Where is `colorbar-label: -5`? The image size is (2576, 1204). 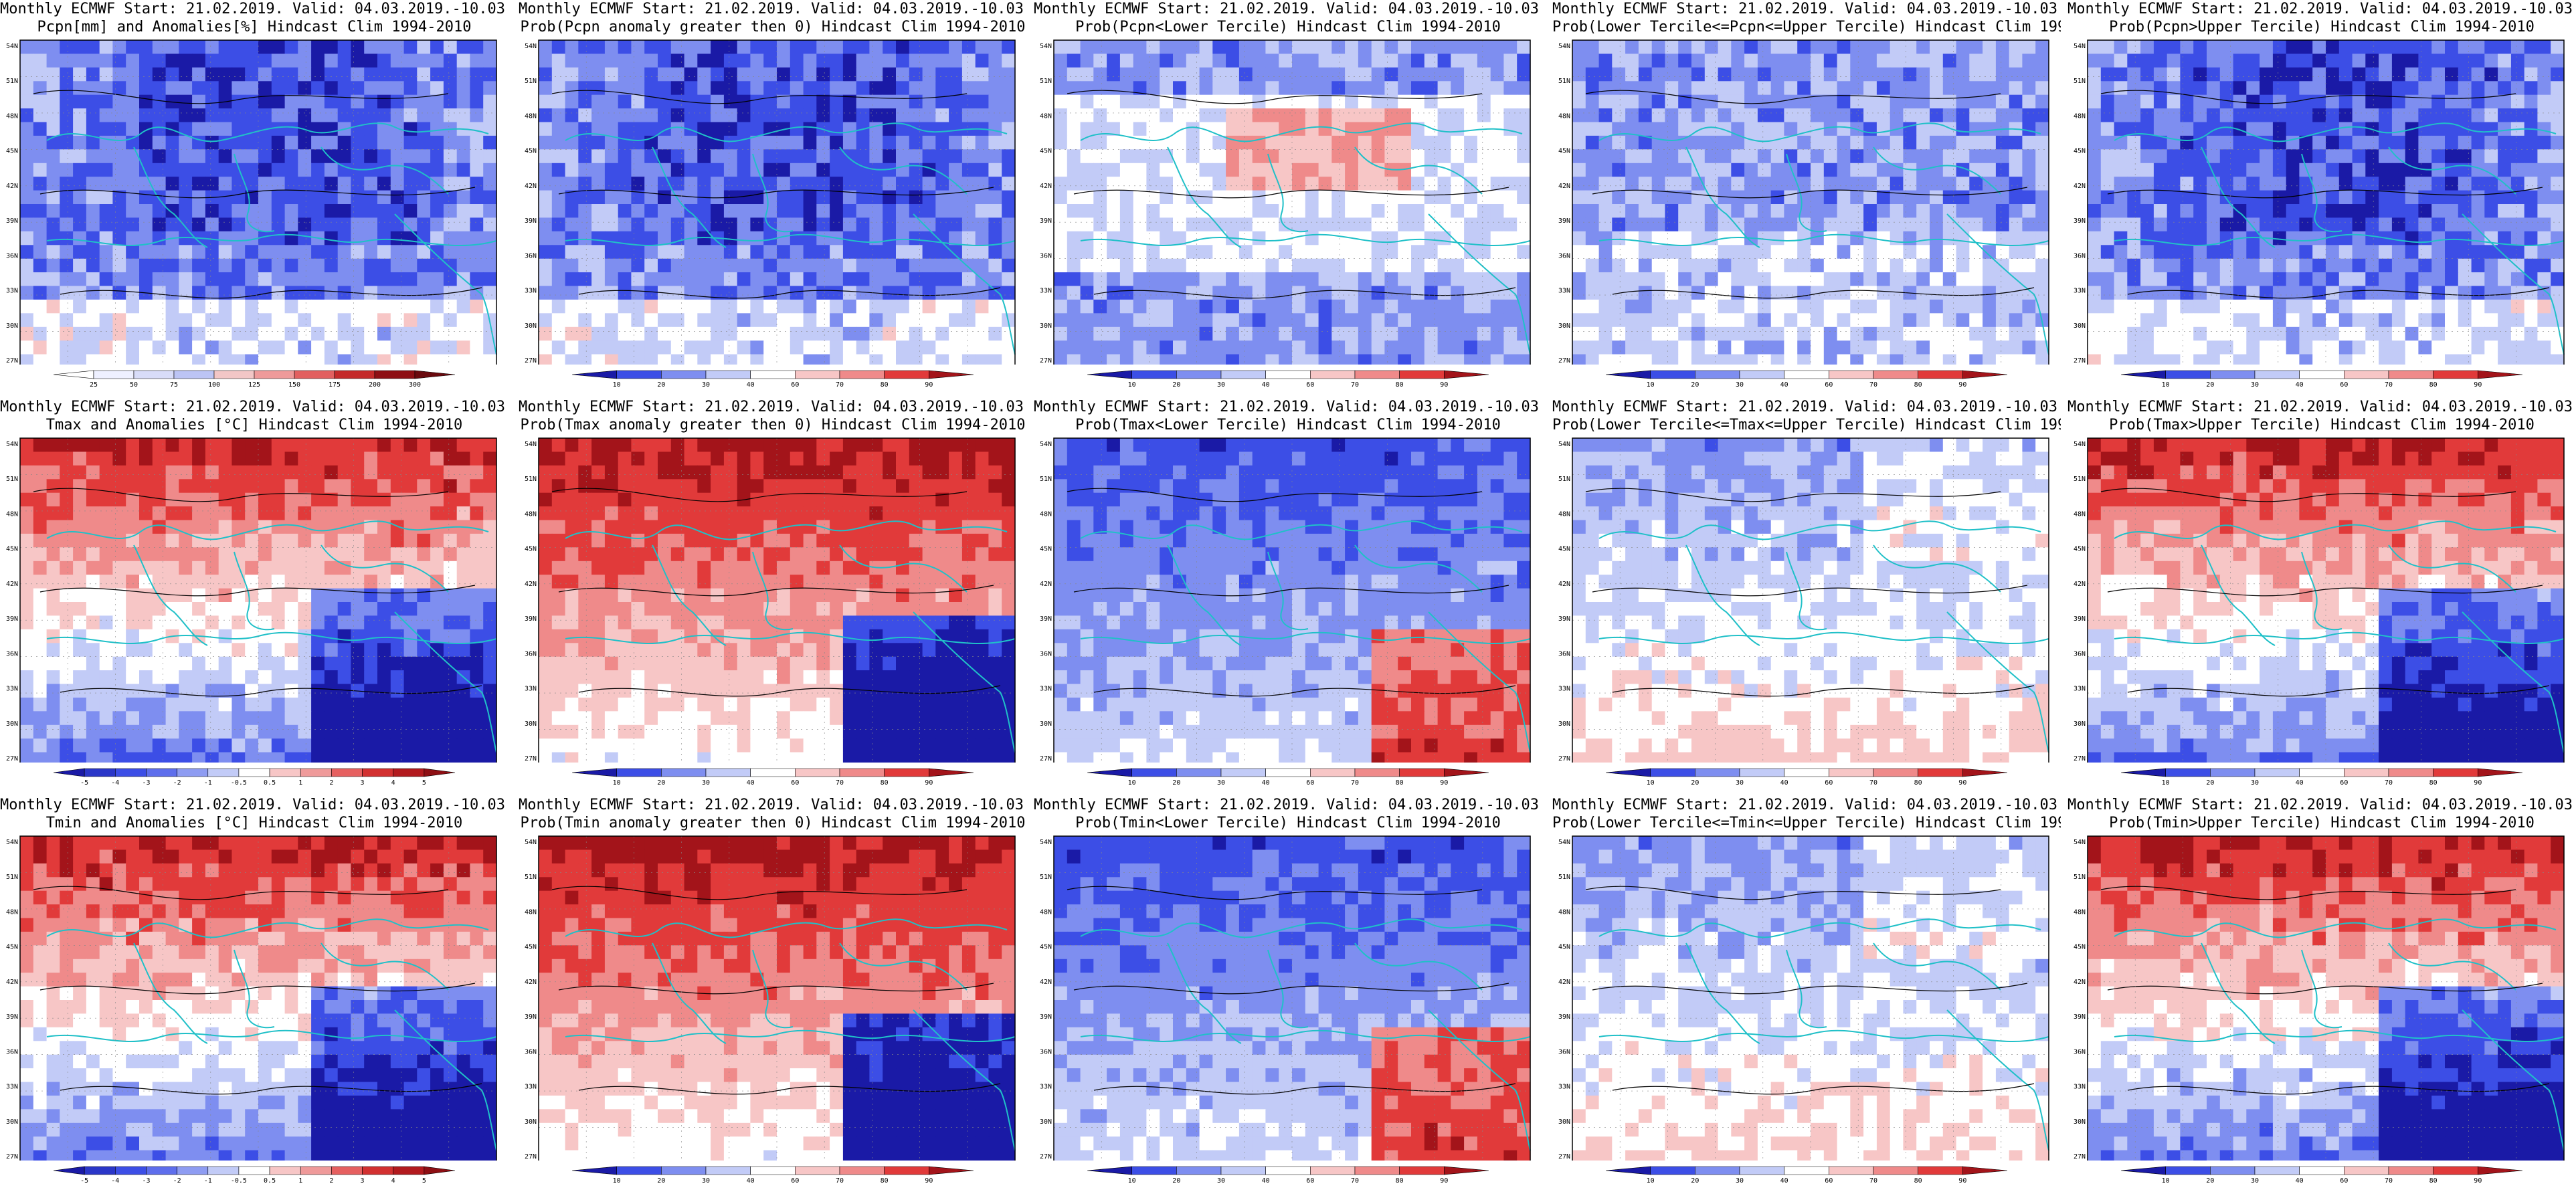 colorbar-label: -5 is located at coordinates (84, 1181).